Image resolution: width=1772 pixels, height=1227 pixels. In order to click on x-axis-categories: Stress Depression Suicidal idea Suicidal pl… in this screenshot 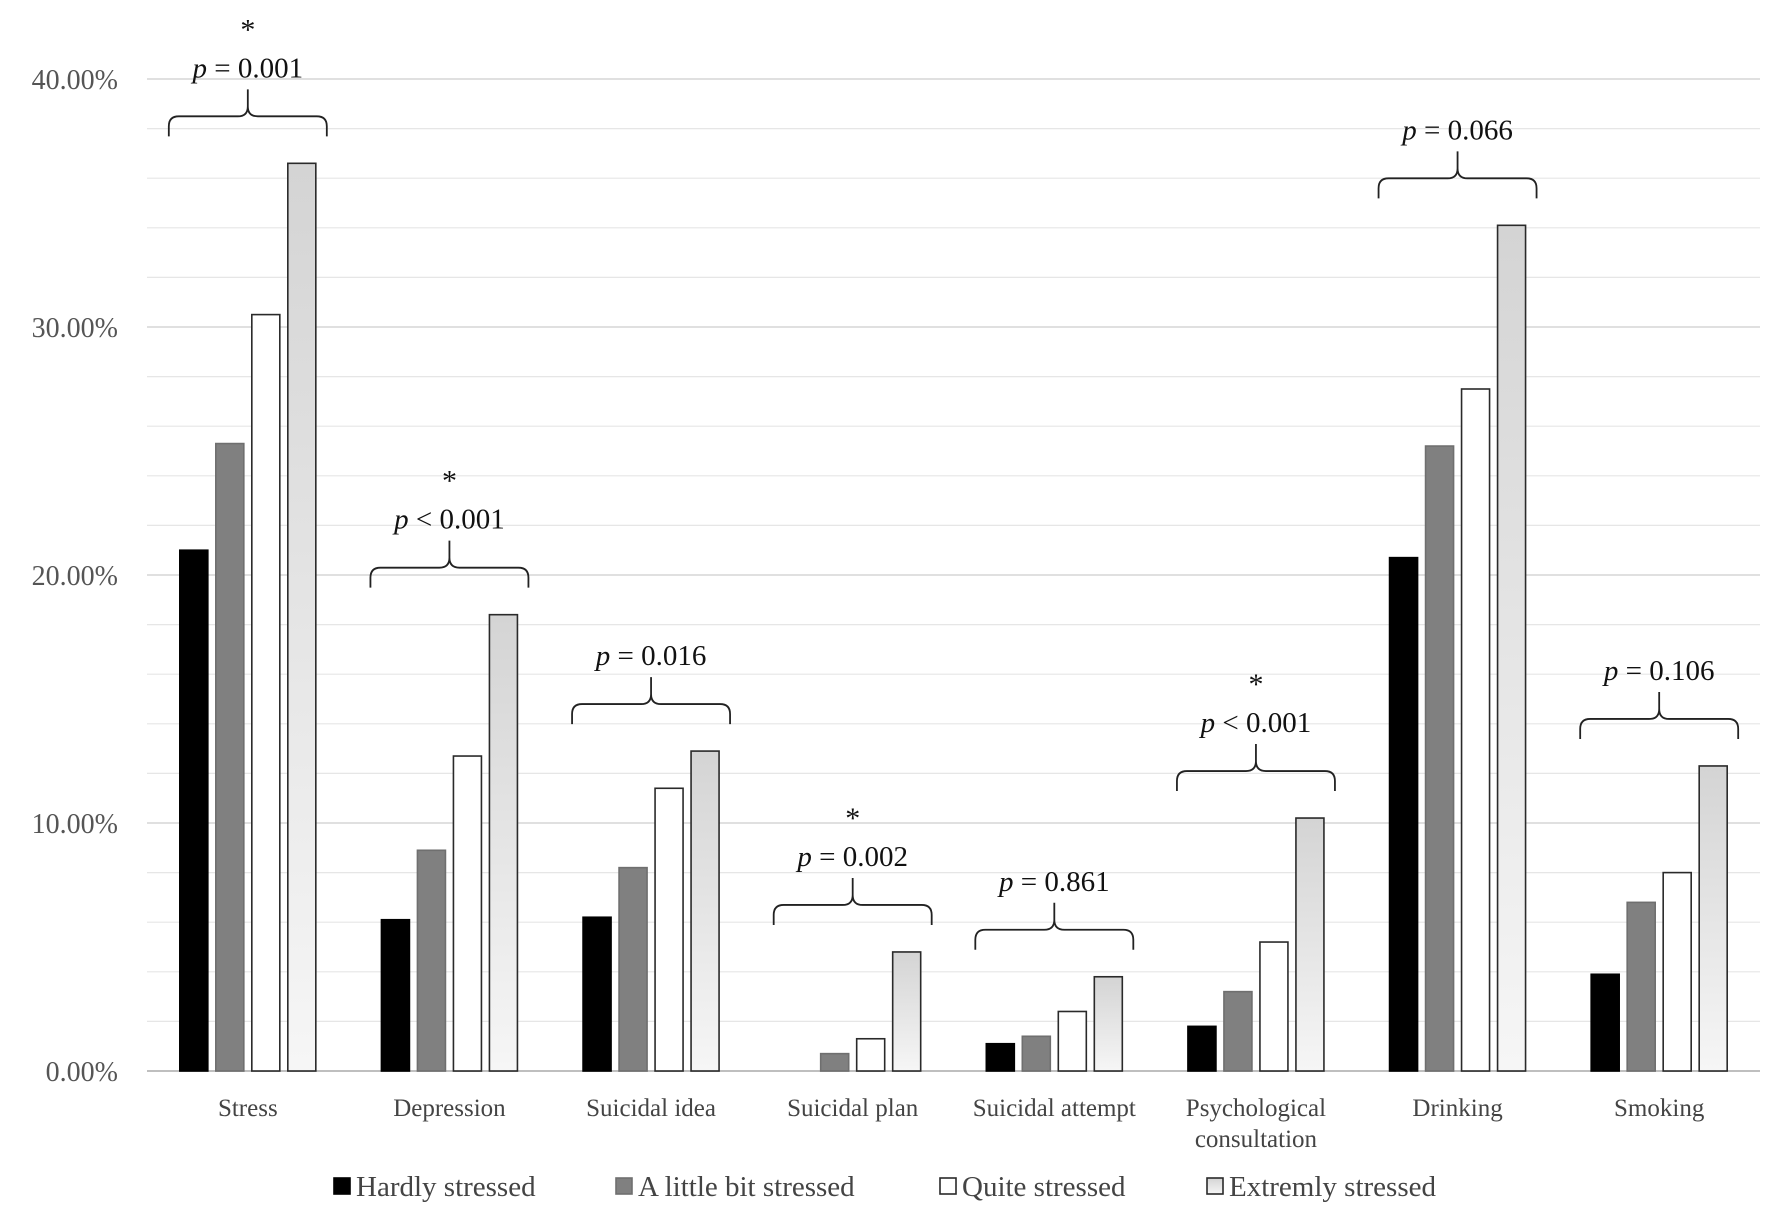, I will do `click(961, 1124)`.